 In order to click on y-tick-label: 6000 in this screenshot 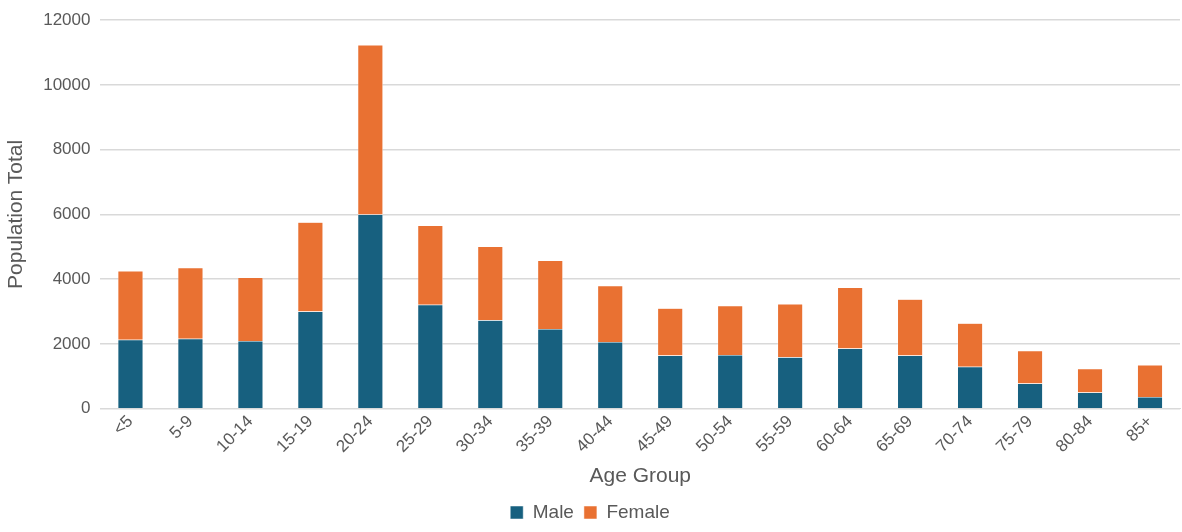, I will do `click(71, 214)`.